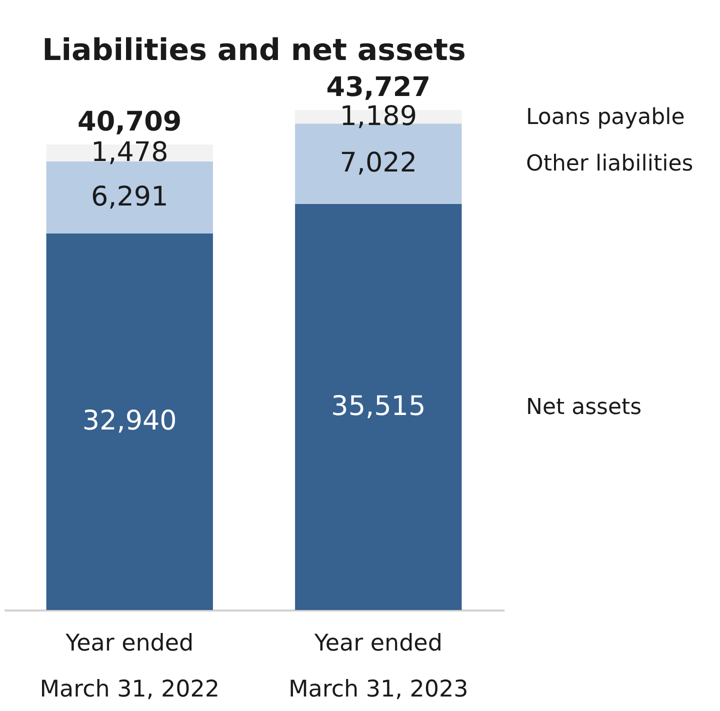 The width and height of the screenshot is (720, 711). Describe the element at coordinates (254, 50) in the screenshot. I see `chart-title: Liabilities and net assets` at that location.